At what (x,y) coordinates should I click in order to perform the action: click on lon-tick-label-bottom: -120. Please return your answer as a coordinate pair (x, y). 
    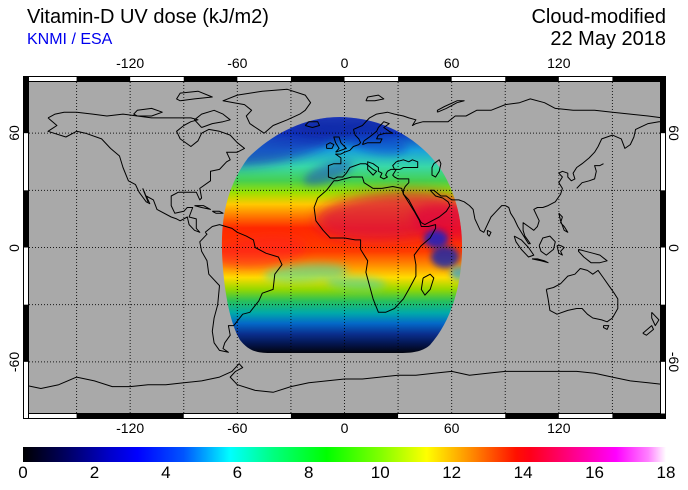
    Looking at the image, I should click on (130, 428).